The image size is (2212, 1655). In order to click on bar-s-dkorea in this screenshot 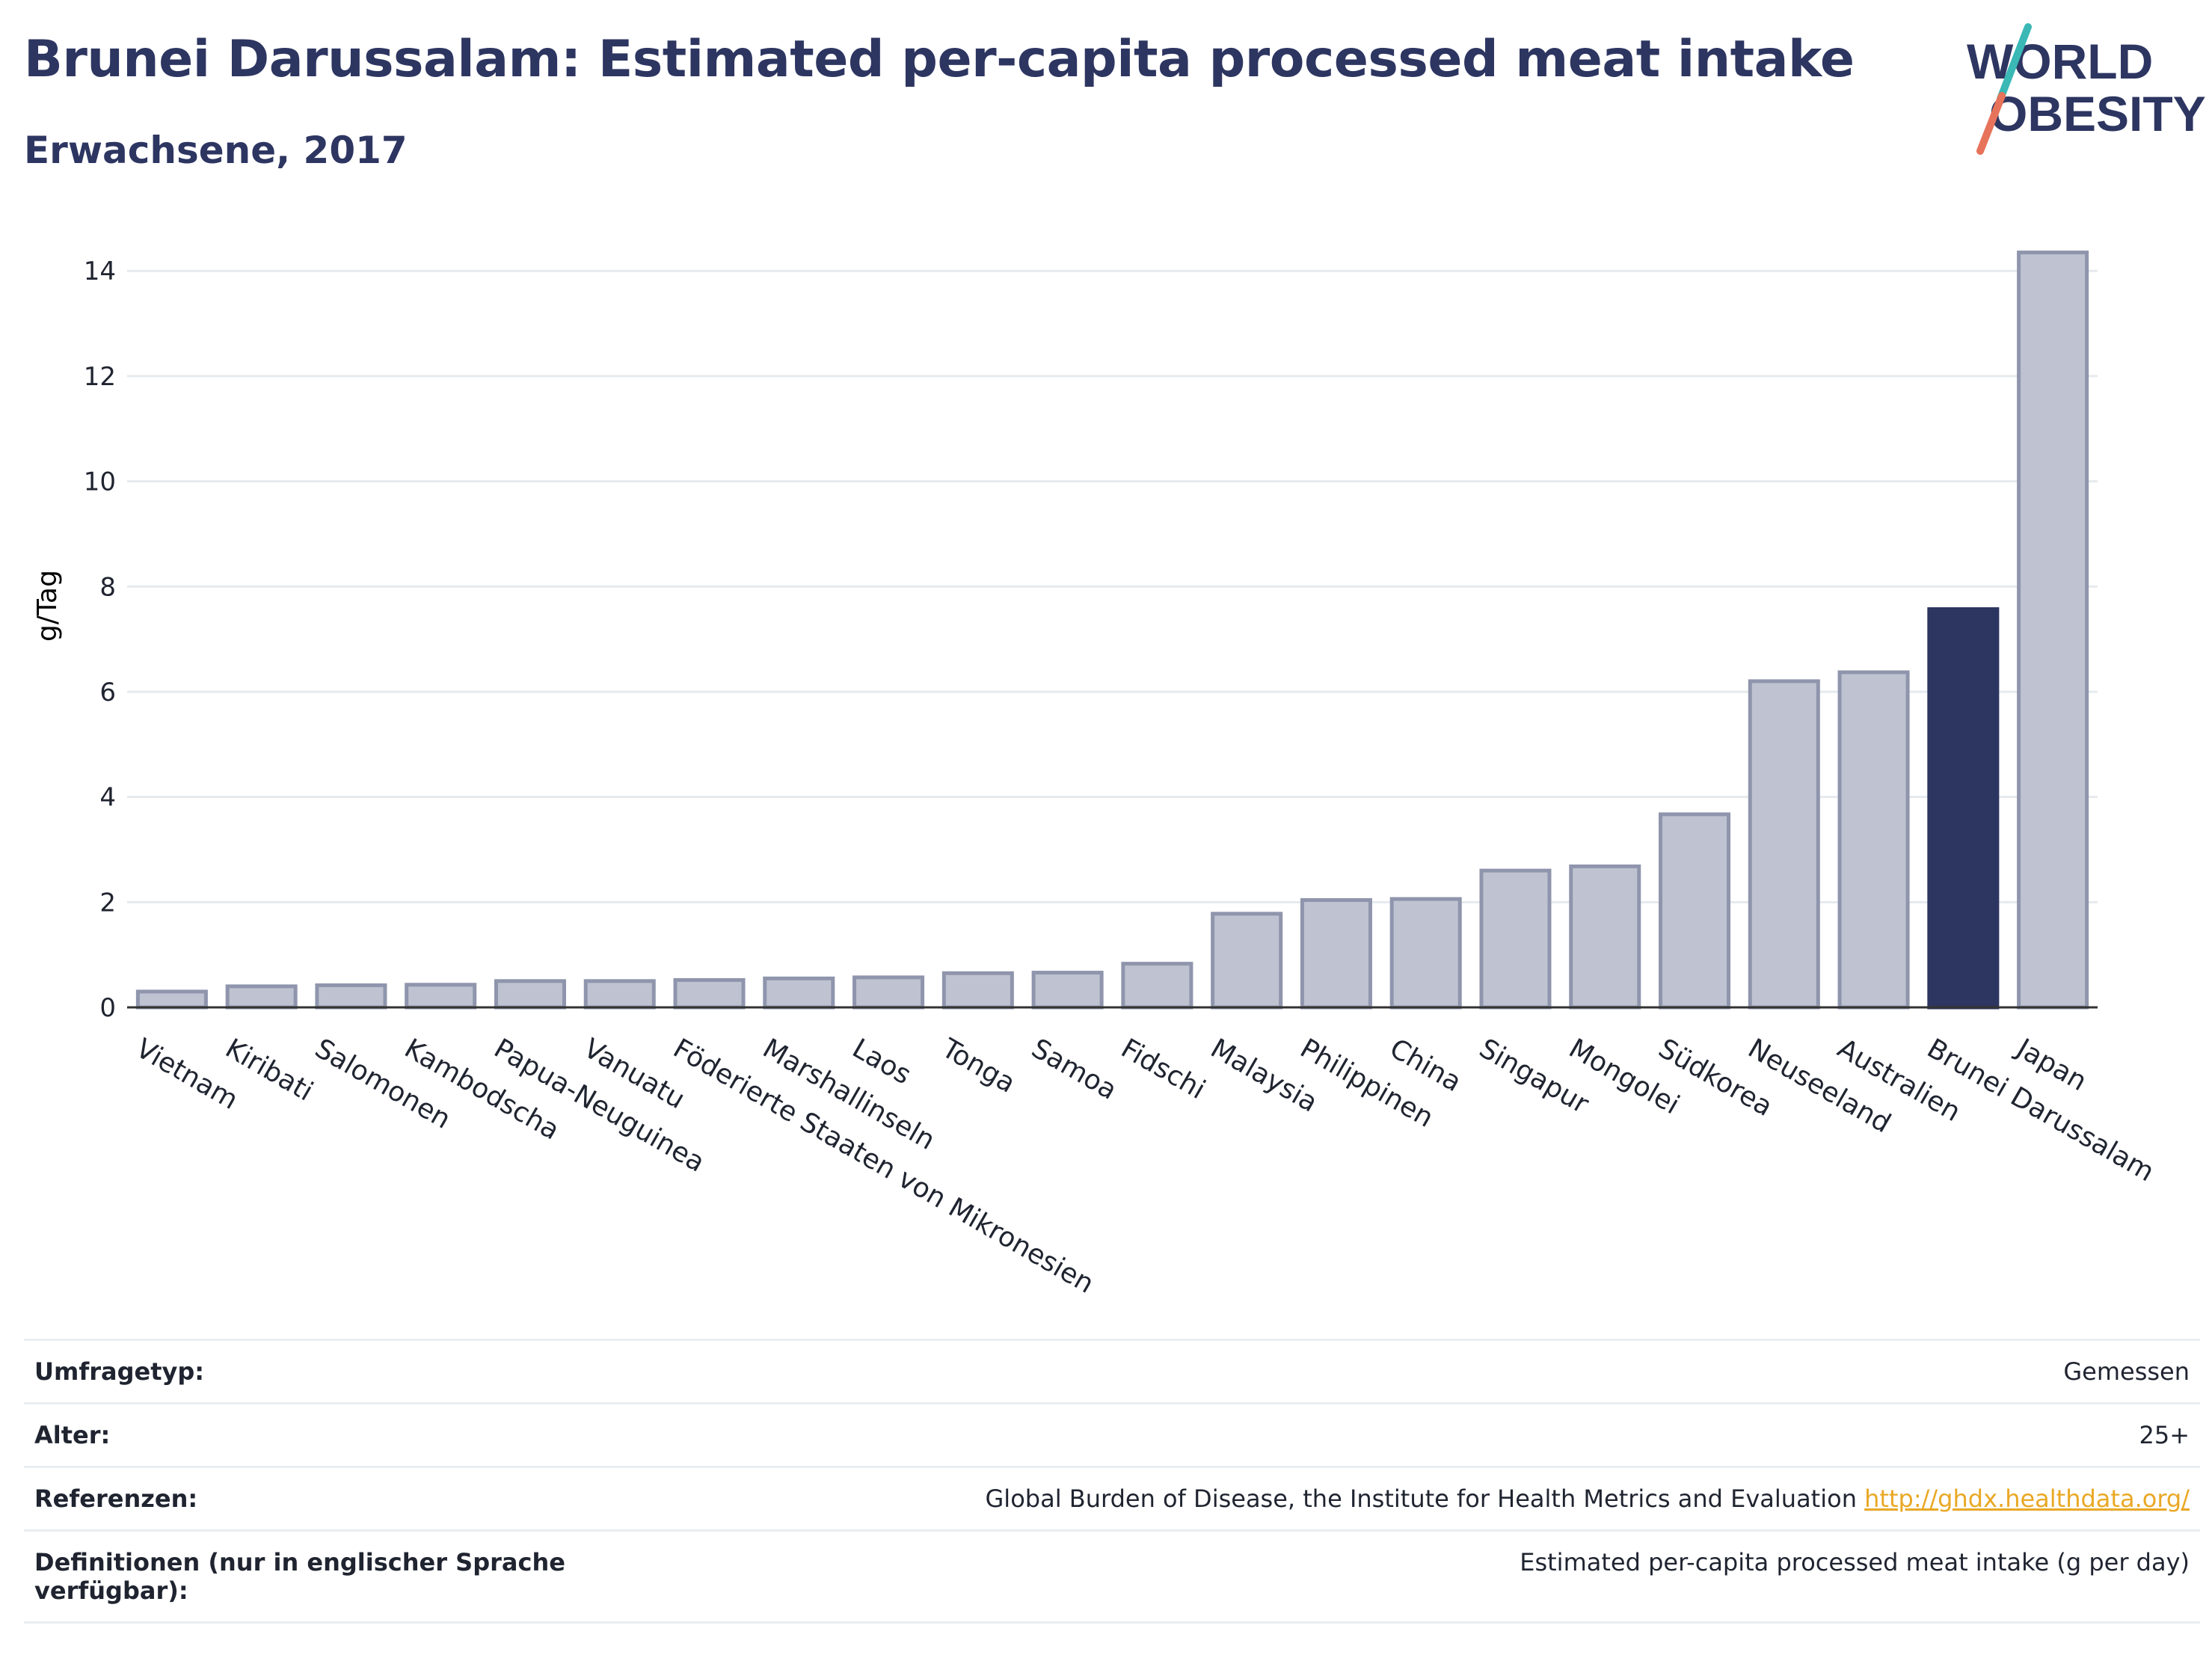, I will do `click(1695, 911)`.